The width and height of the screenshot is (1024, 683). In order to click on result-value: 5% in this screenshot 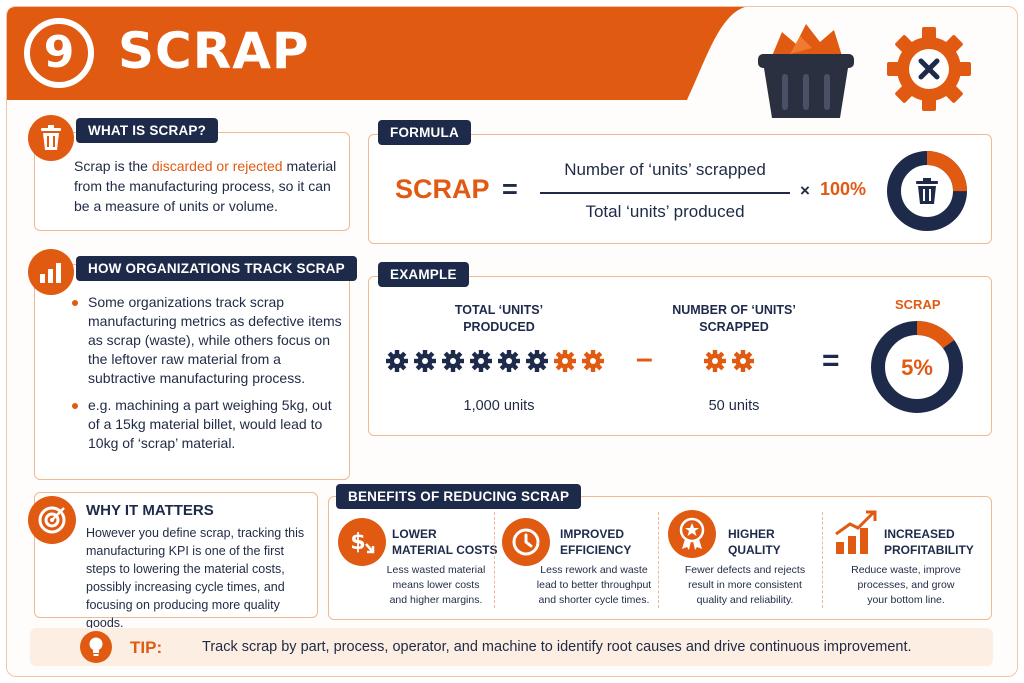, I will do `click(917, 367)`.